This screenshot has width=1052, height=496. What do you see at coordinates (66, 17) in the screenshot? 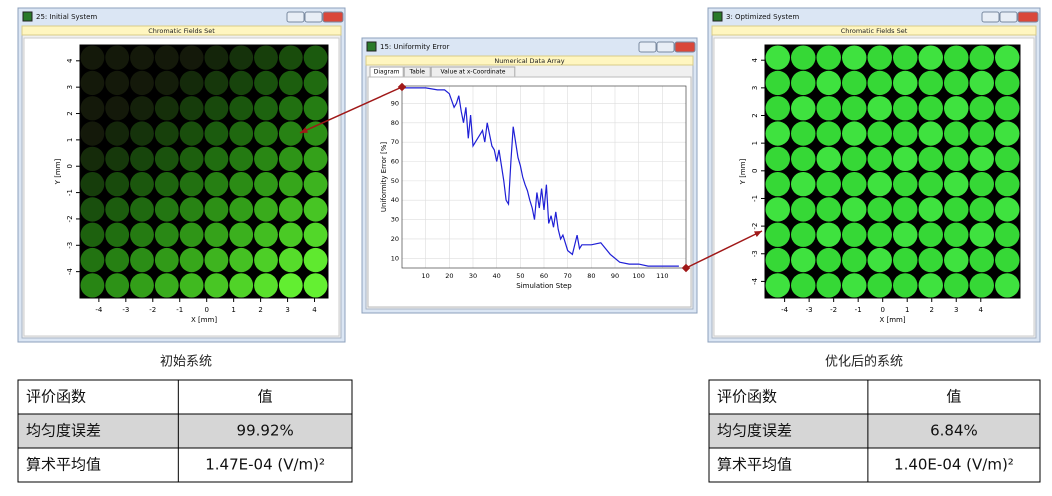
I see `window-title: 25: Initial System` at bounding box center [66, 17].